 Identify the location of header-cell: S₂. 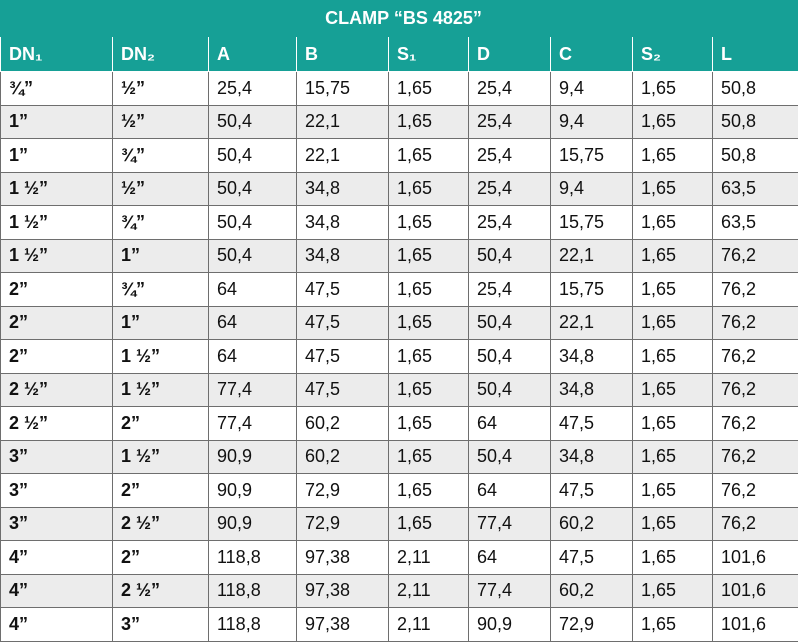
(672, 54).